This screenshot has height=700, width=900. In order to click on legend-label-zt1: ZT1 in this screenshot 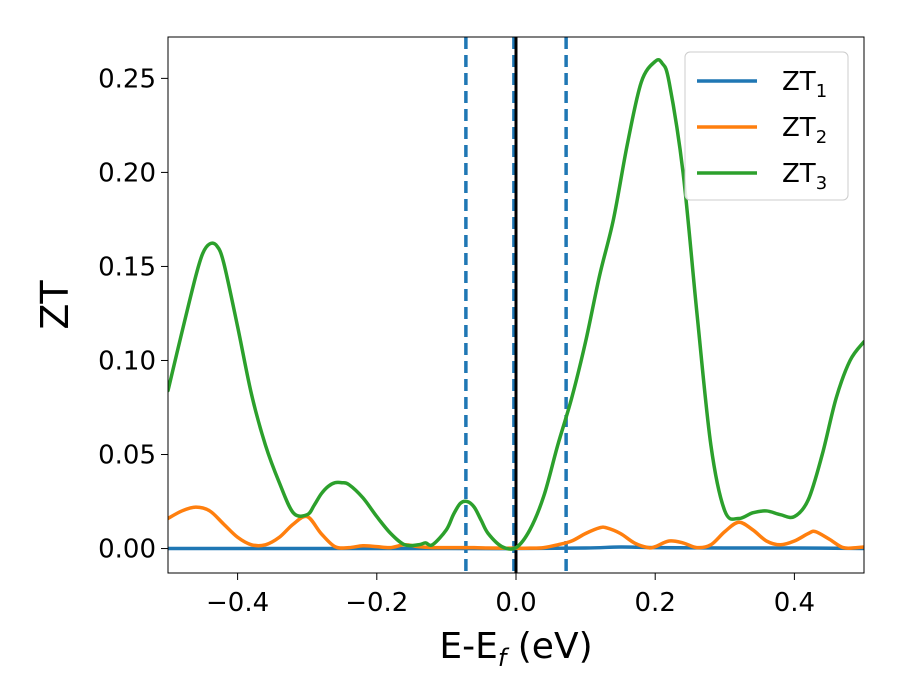, I will do `click(804, 84)`.